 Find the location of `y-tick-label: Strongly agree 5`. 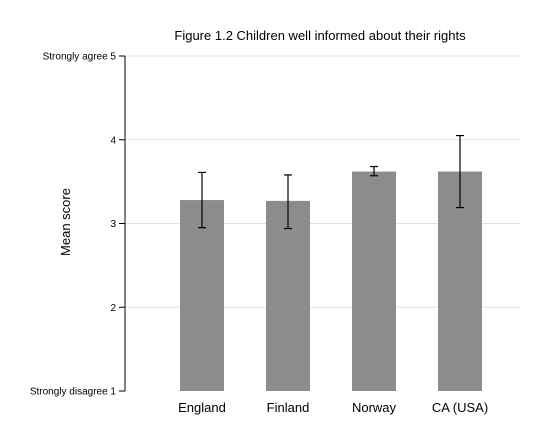

y-tick-label: Strongly agree 5 is located at coordinates (80, 57).